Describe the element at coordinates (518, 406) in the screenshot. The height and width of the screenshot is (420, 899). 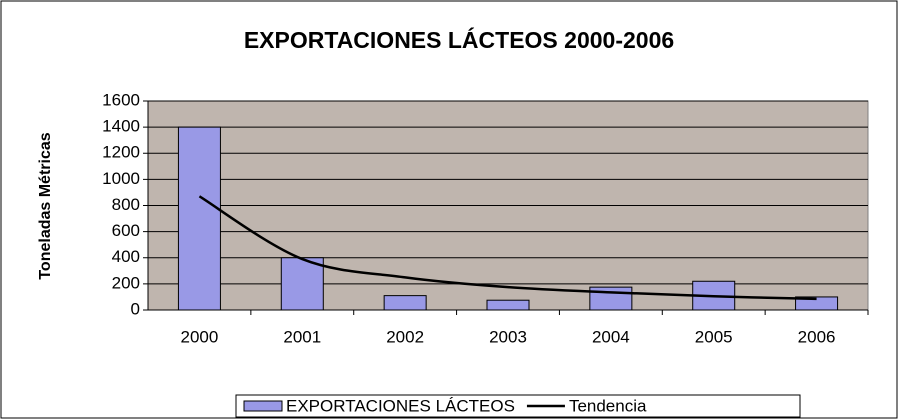
I see `legend-box` at that location.